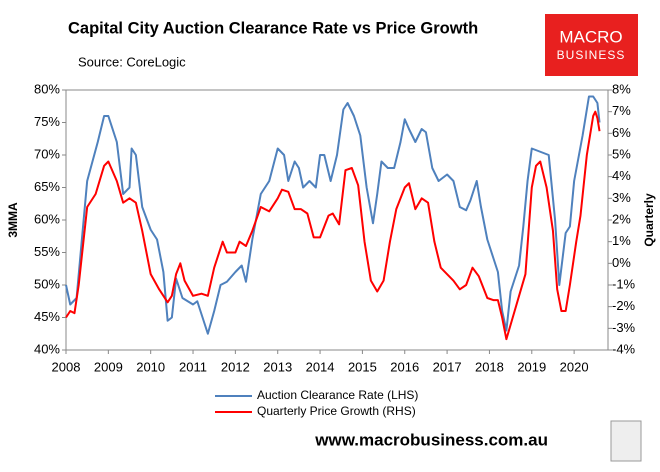  Describe the element at coordinates (447, 366) in the screenshot. I see `x-tick-label: 2017` at that location.